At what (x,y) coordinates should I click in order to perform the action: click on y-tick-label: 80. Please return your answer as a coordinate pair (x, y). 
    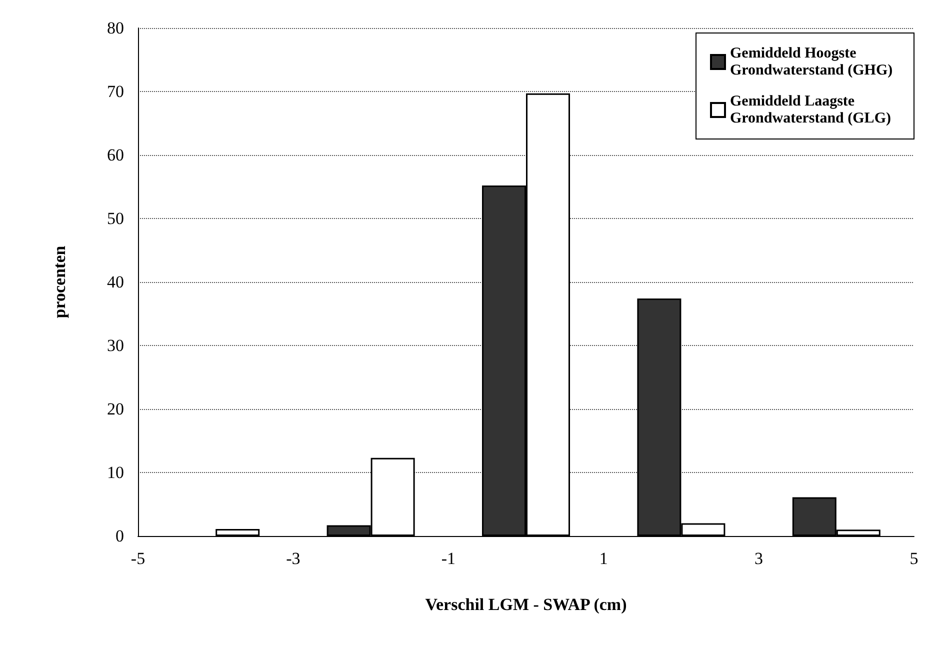
    Looking at the image, I should click on (115, 28).